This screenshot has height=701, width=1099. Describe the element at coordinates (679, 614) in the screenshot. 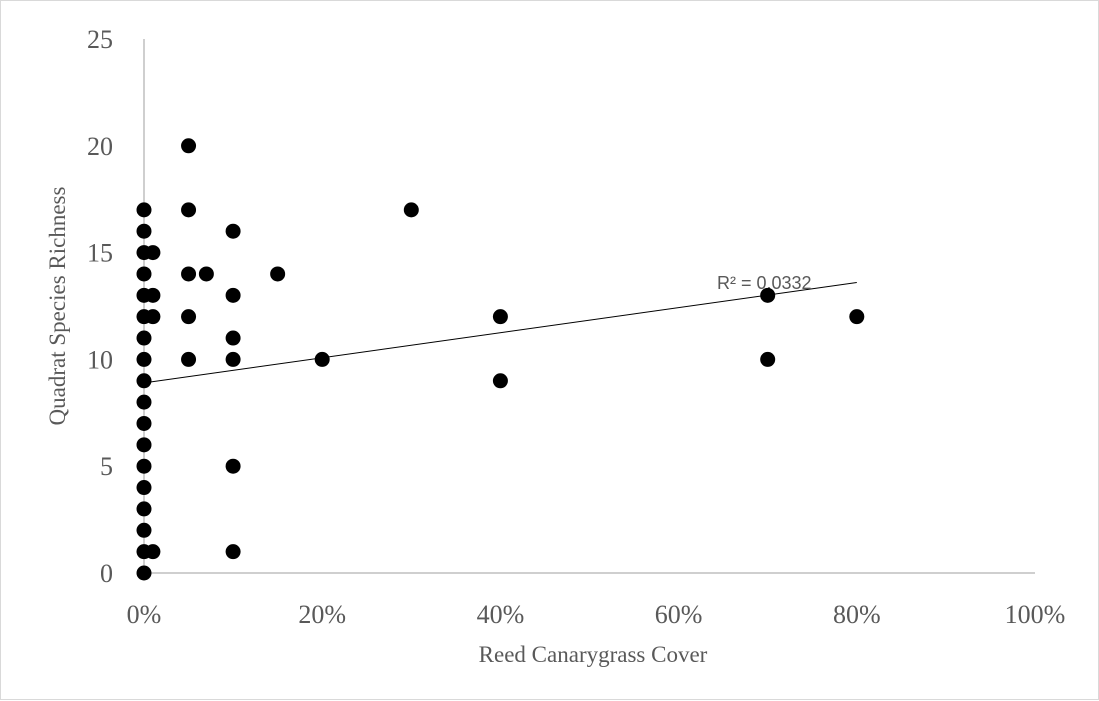

I see `x-tick-label: 60%` at that location.